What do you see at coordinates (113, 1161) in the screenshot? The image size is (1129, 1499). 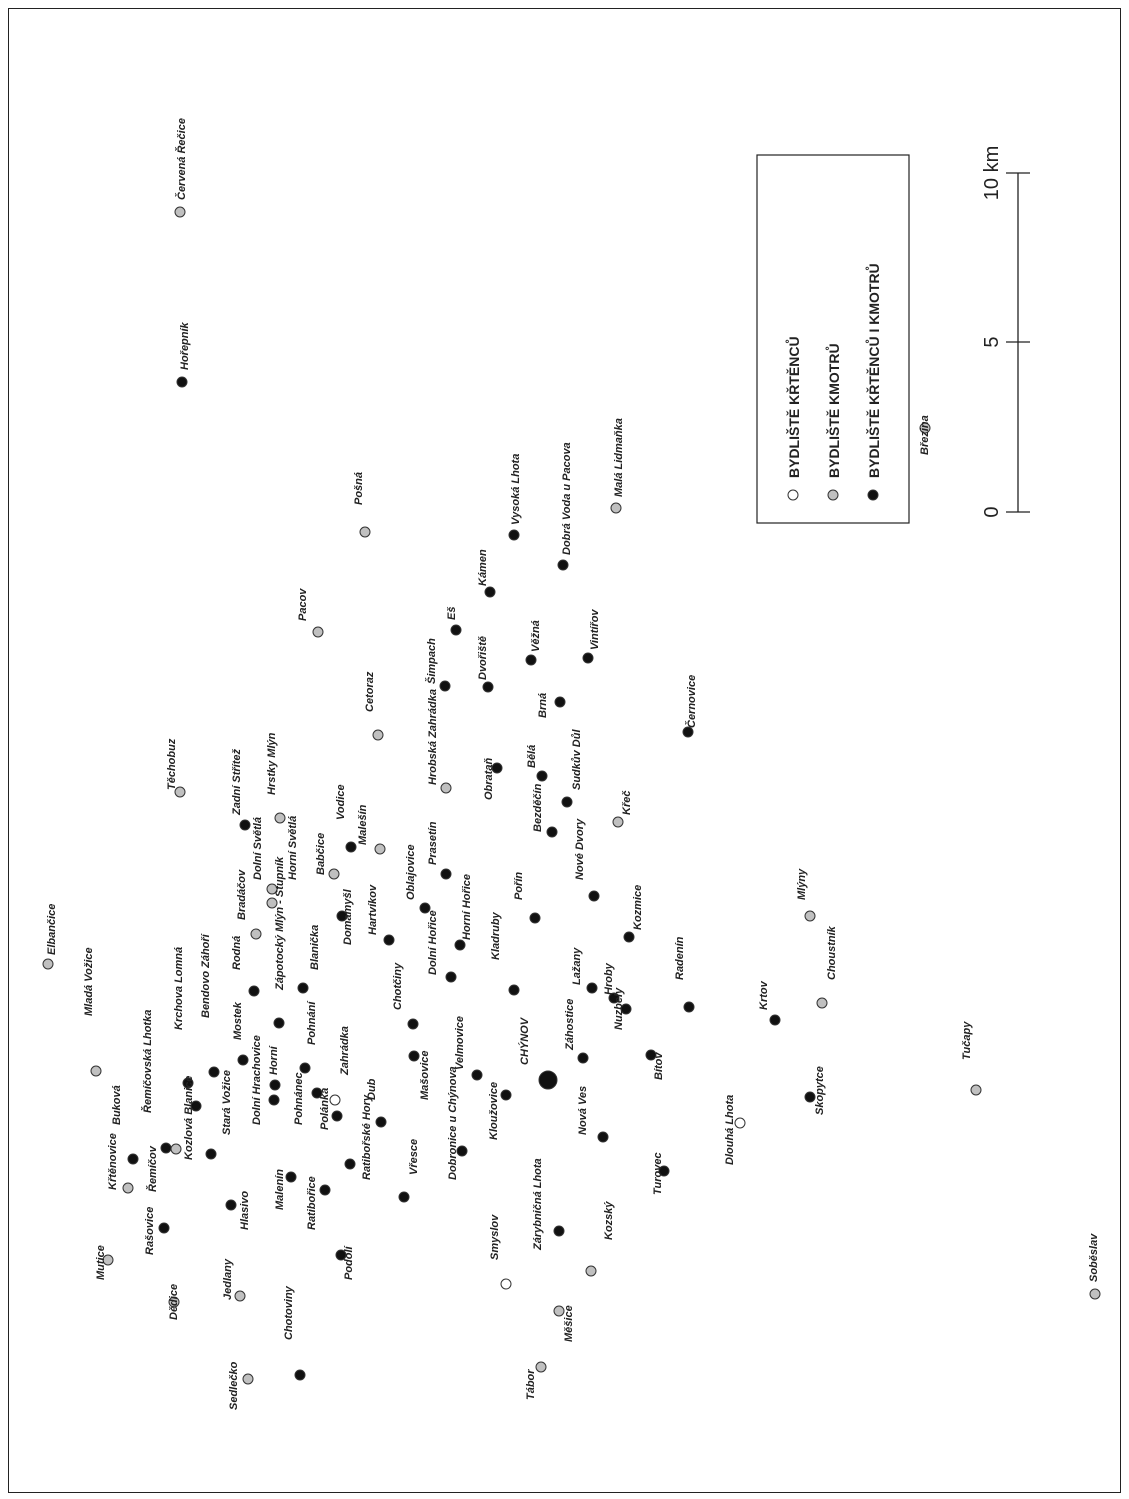 I see `place-label-krtenovice: Křtěnovice` at bounding box center [113, 1161].